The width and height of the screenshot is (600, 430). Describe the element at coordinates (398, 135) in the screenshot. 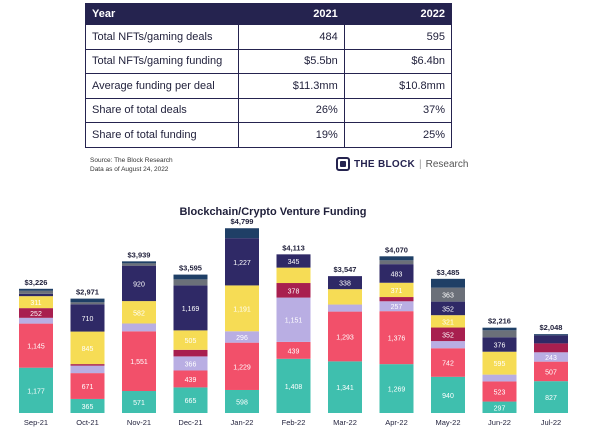

I see `cell-2022: 25%` at that location.